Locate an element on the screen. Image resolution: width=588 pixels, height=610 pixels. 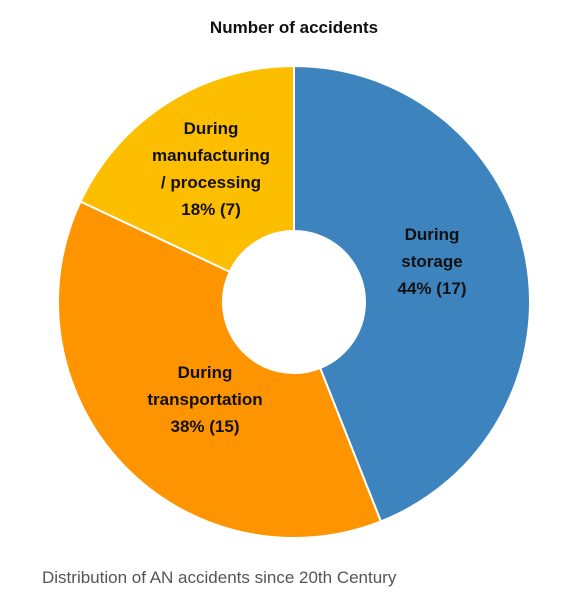
slice-label-1: During transportation 38% (15) is located at coordinates (204, 399).